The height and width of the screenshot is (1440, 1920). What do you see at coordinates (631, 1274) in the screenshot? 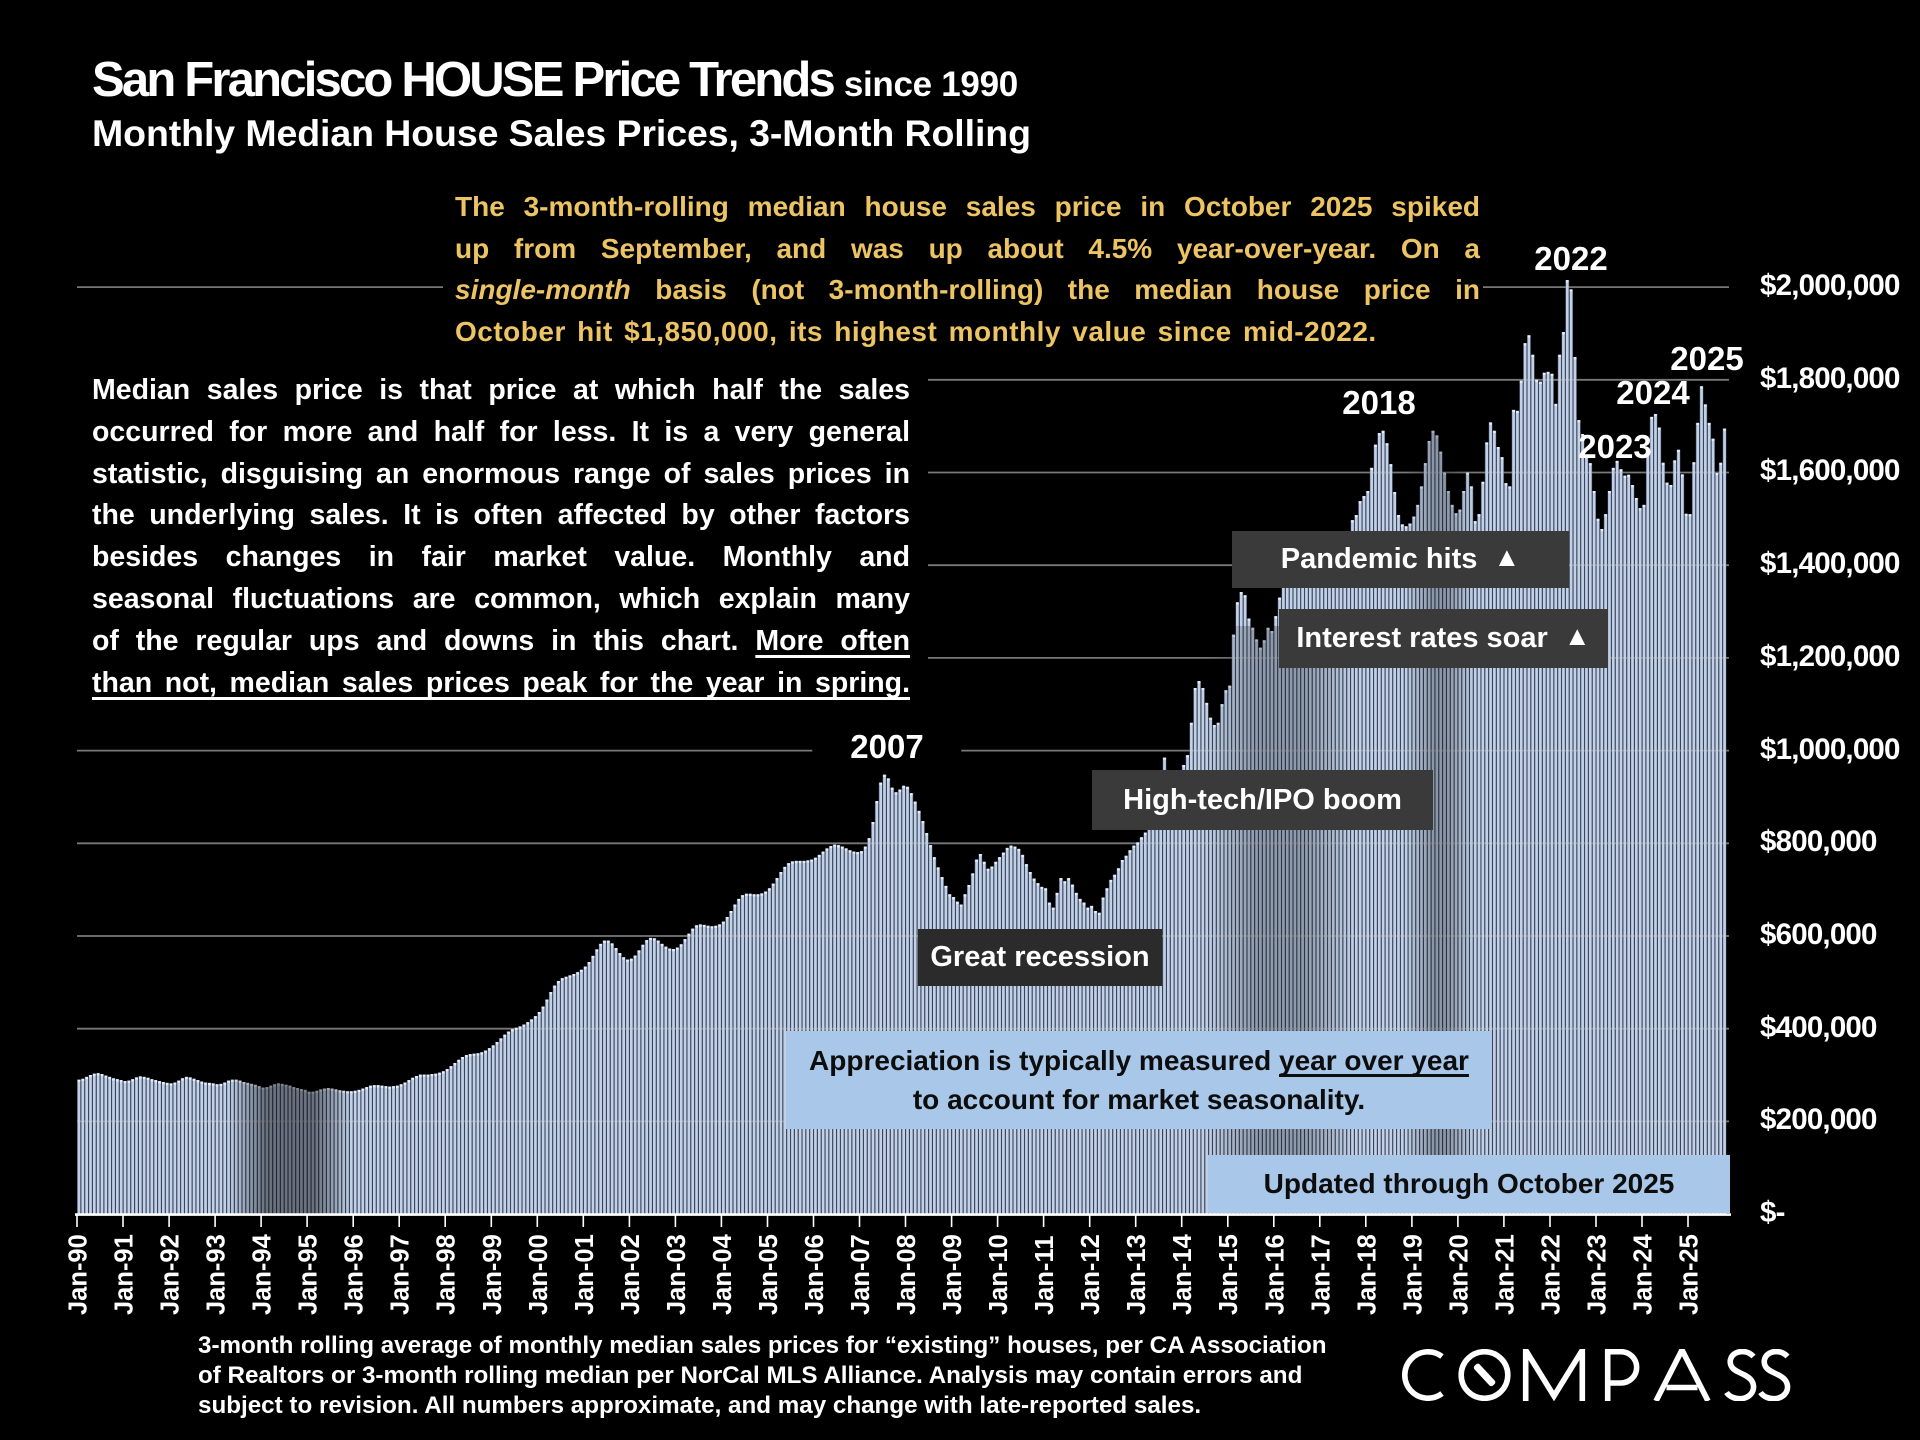
I see `svg-text: Jan-02` at bounding box center [631, 1274].